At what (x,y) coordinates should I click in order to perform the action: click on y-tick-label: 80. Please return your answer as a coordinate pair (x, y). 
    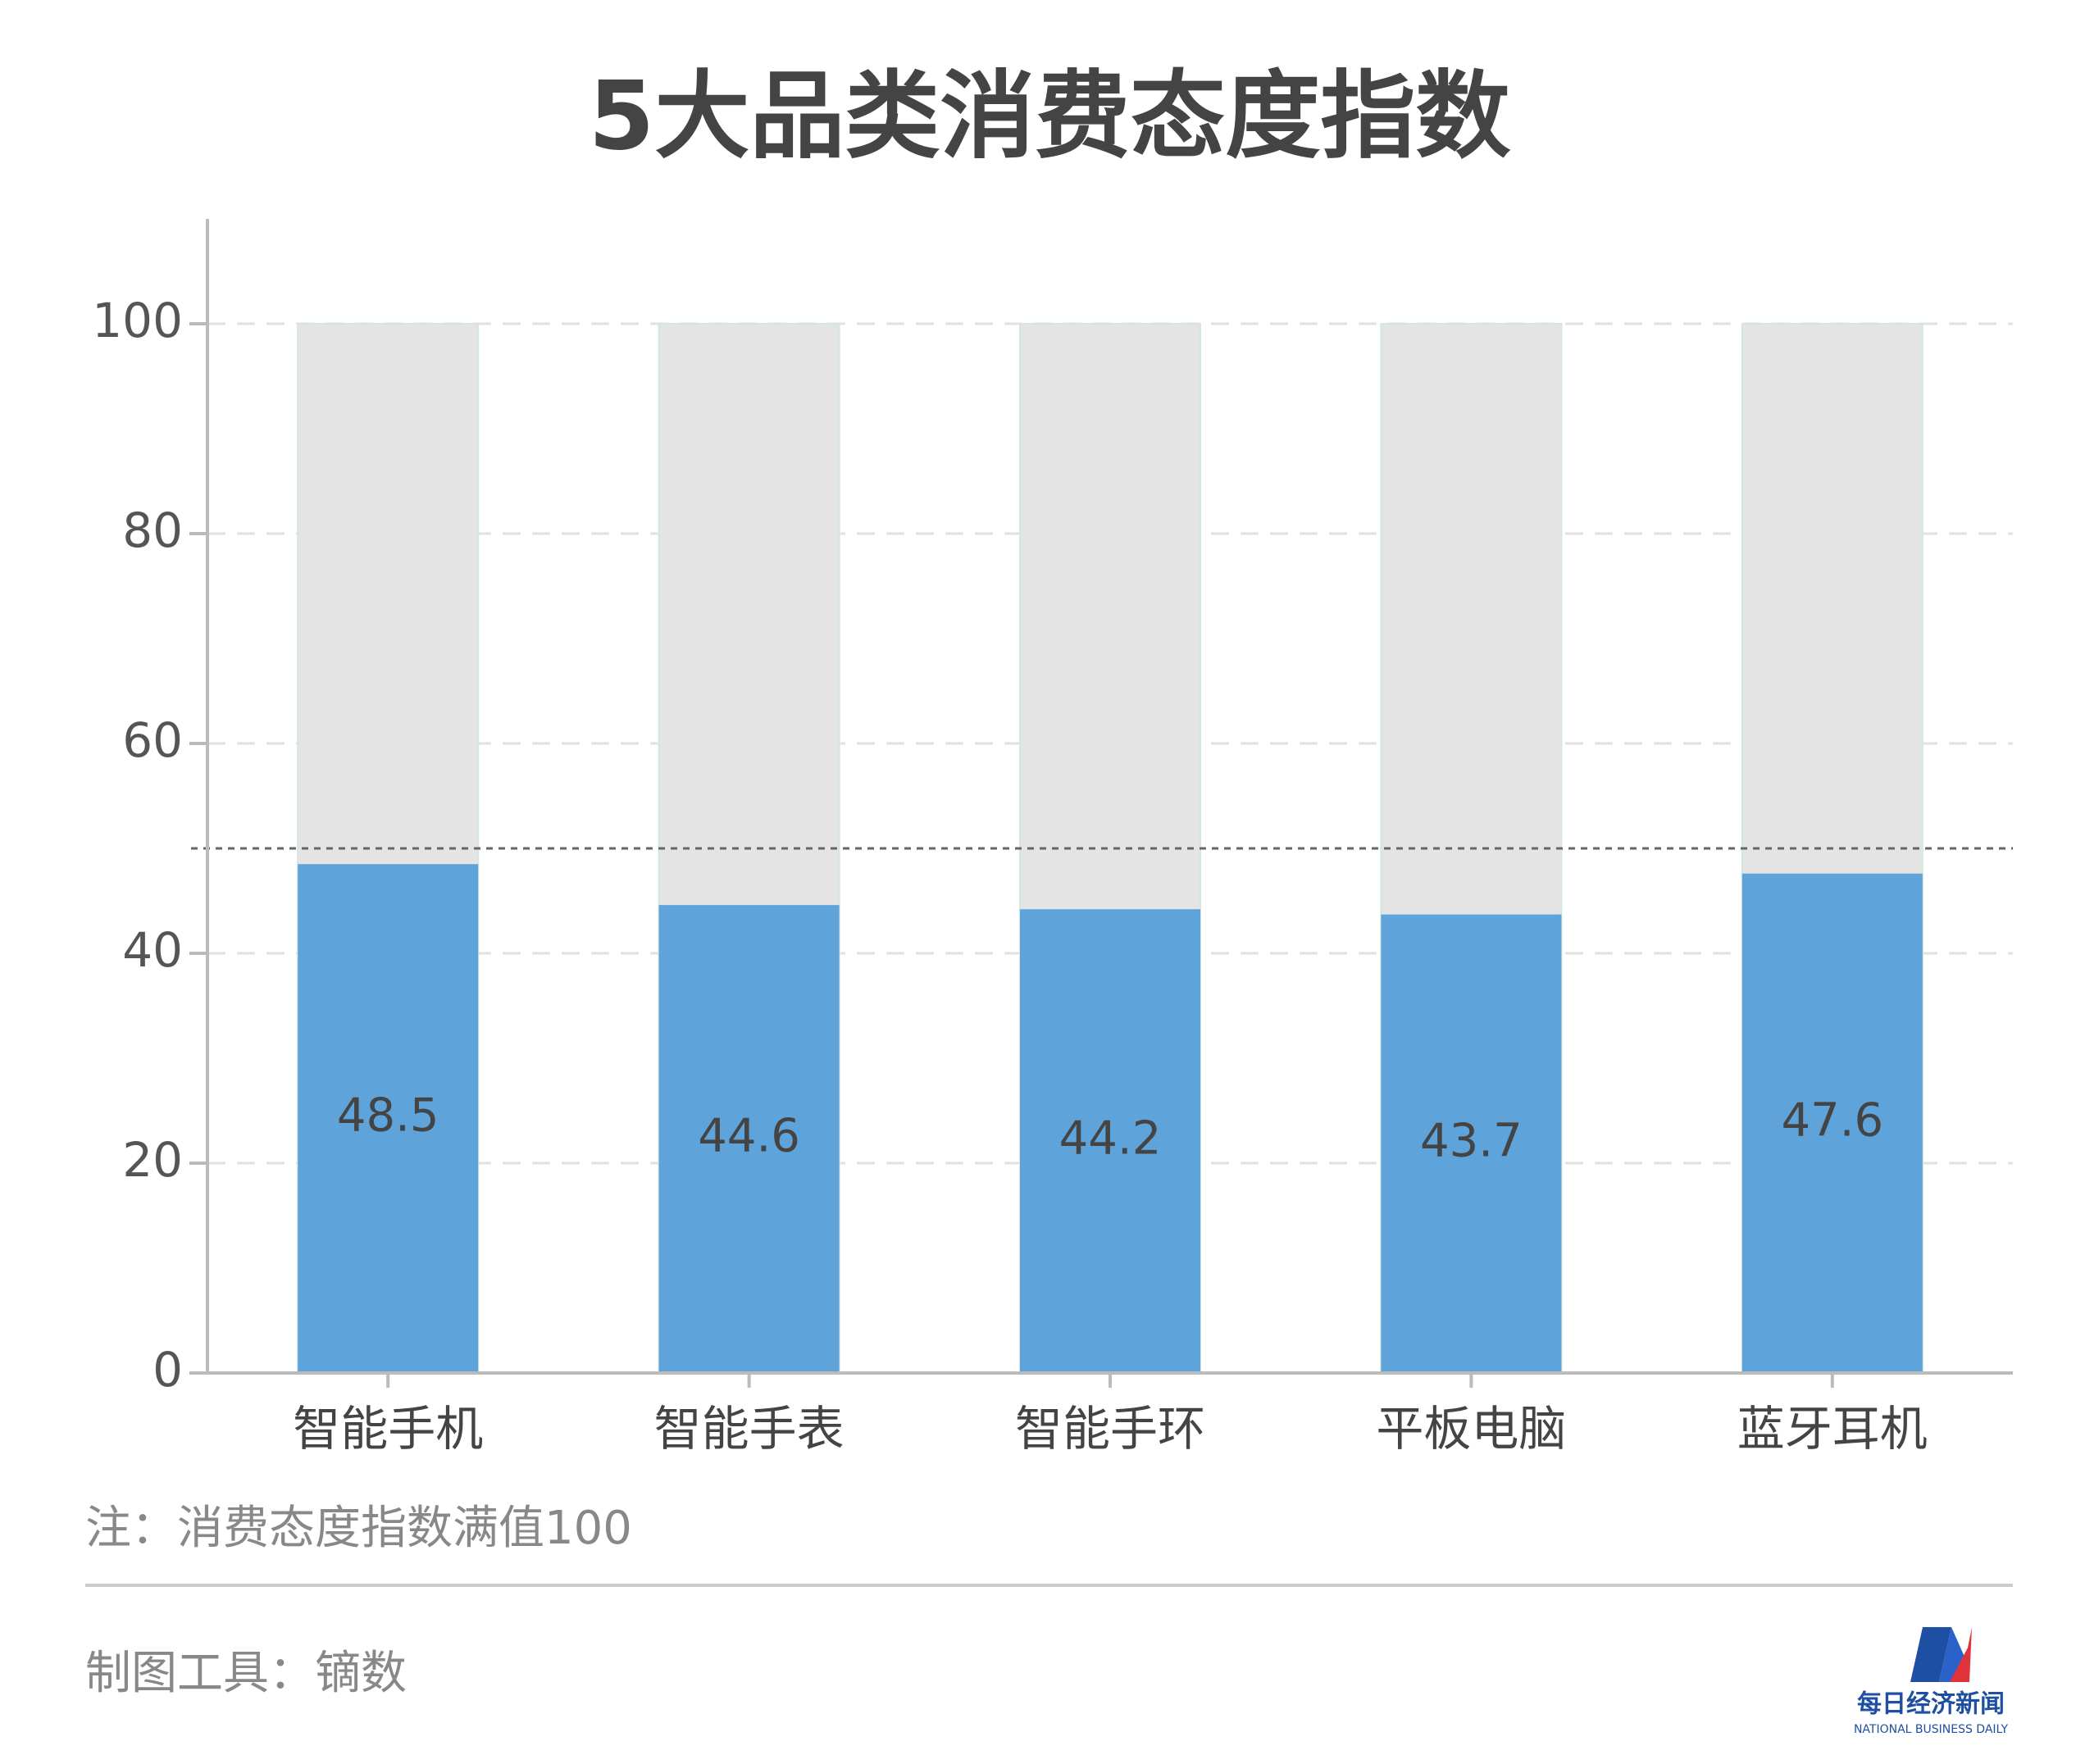
    Looking at the image, I should click on (152, 530).